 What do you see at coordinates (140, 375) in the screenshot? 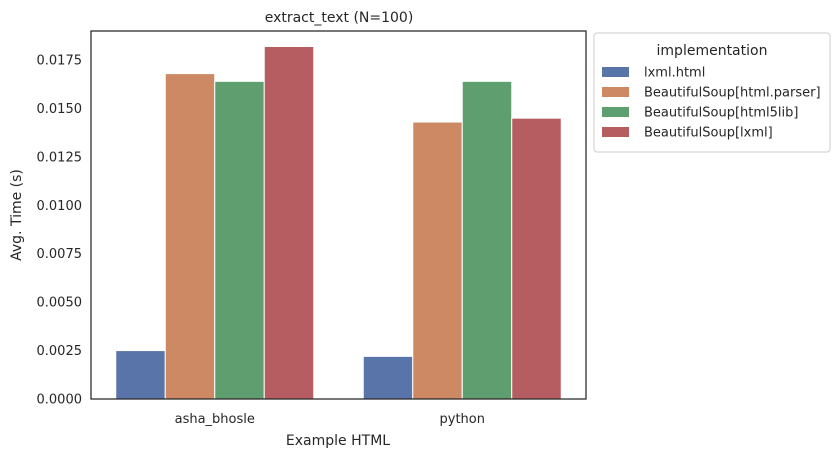
I see `bar-lxml-html-asha-bhosle` at bounding box center [140, 375].